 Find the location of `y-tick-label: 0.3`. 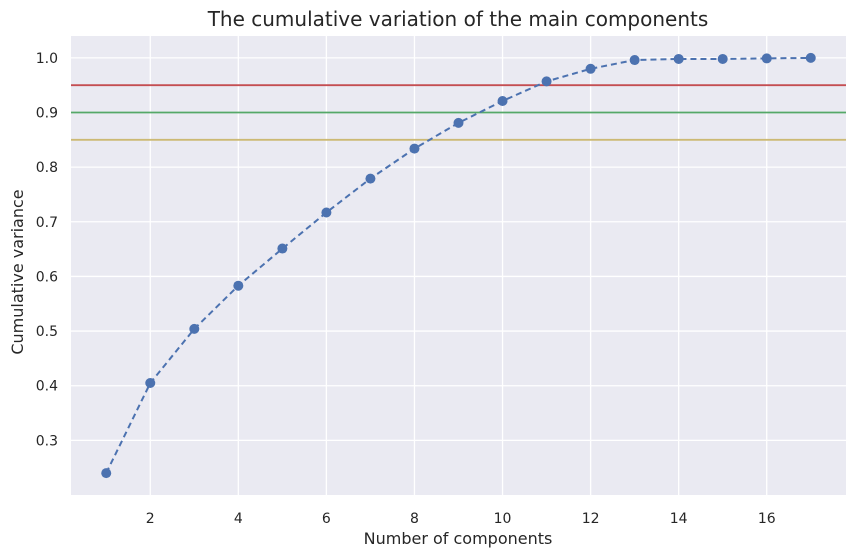

y-tick-label: 0.3 is located at coordinates (47, 441).